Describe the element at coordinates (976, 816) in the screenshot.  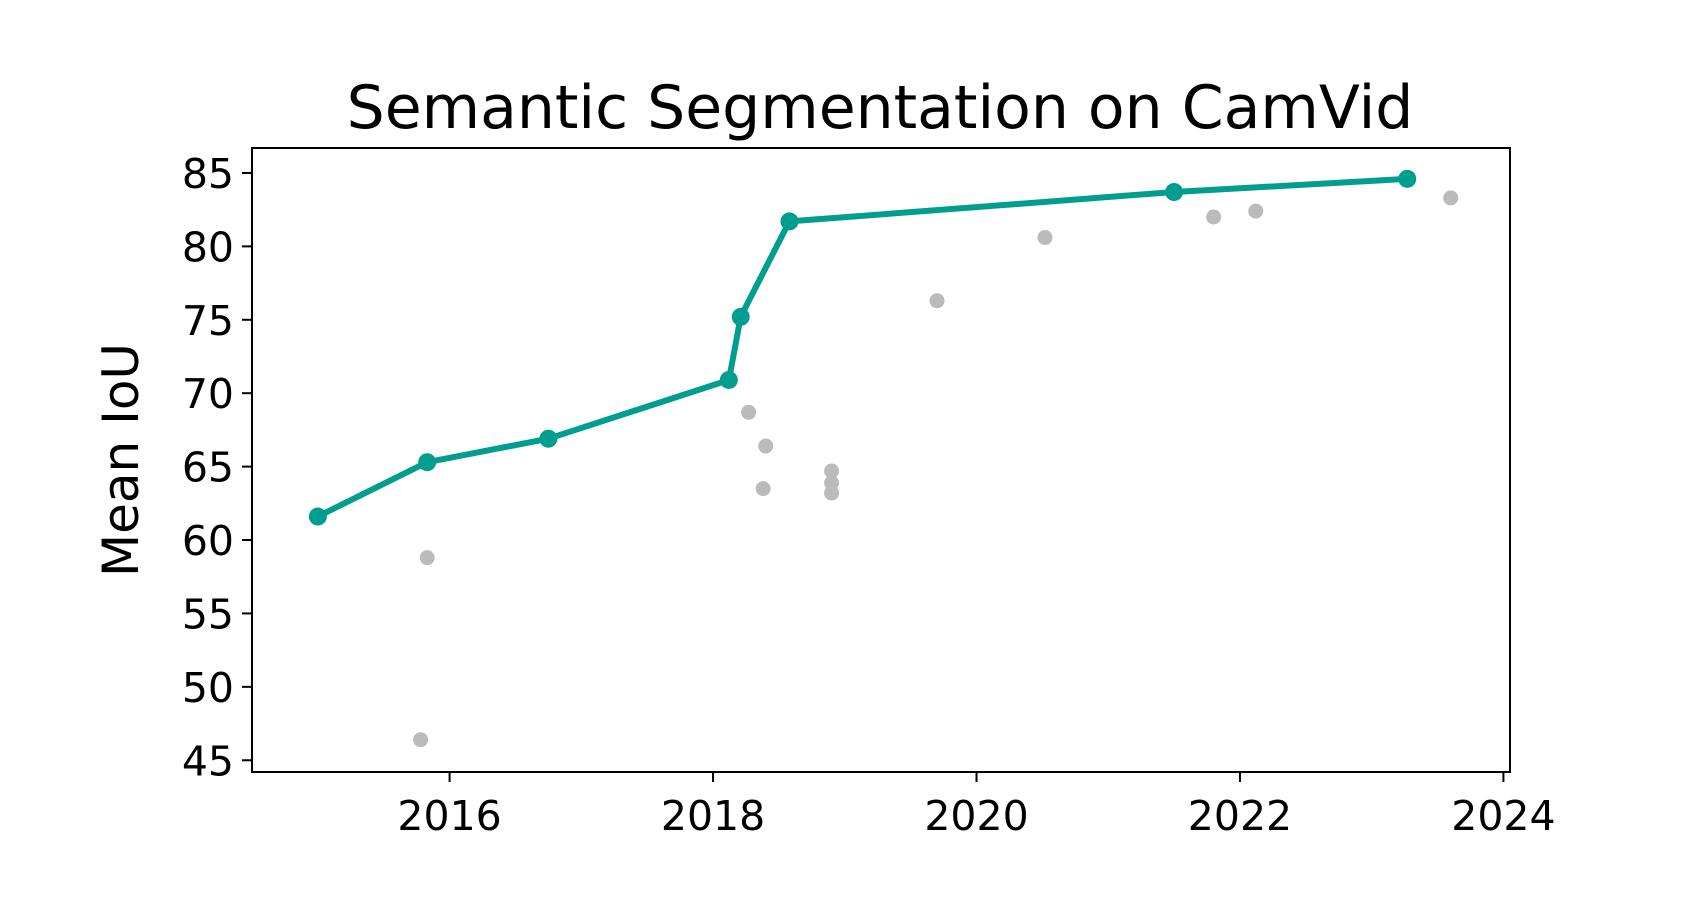
I see `x-tick-label: 2020` at that location.